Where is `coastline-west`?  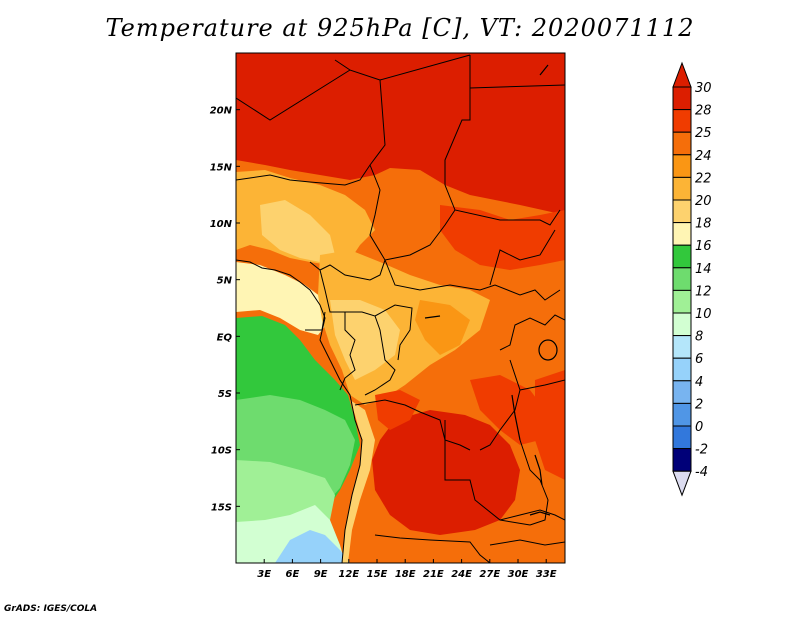
coastline-west is located at coordinates (299, 411).